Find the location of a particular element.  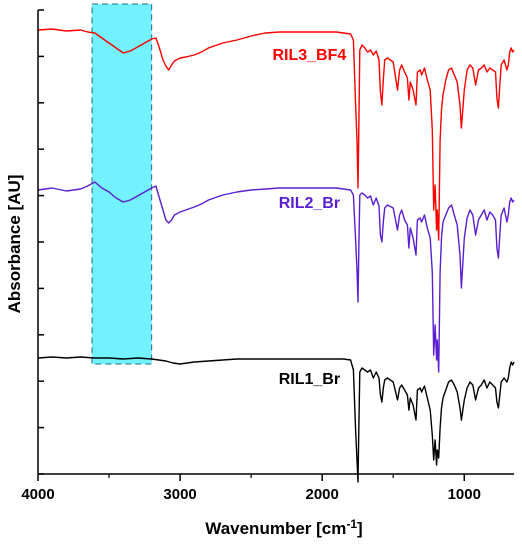

x-tick-label: 4000 is located at coordinates (37, 494).